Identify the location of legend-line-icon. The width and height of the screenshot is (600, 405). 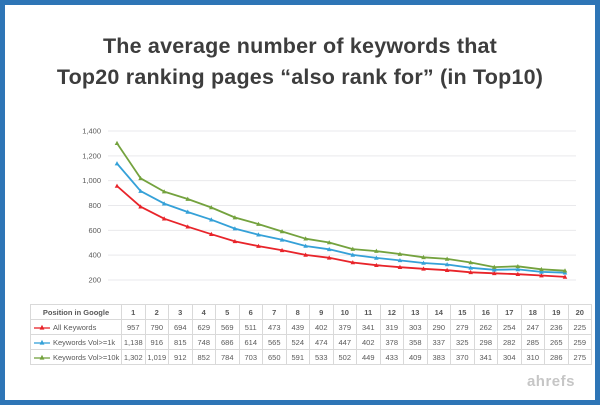
(42, 327).